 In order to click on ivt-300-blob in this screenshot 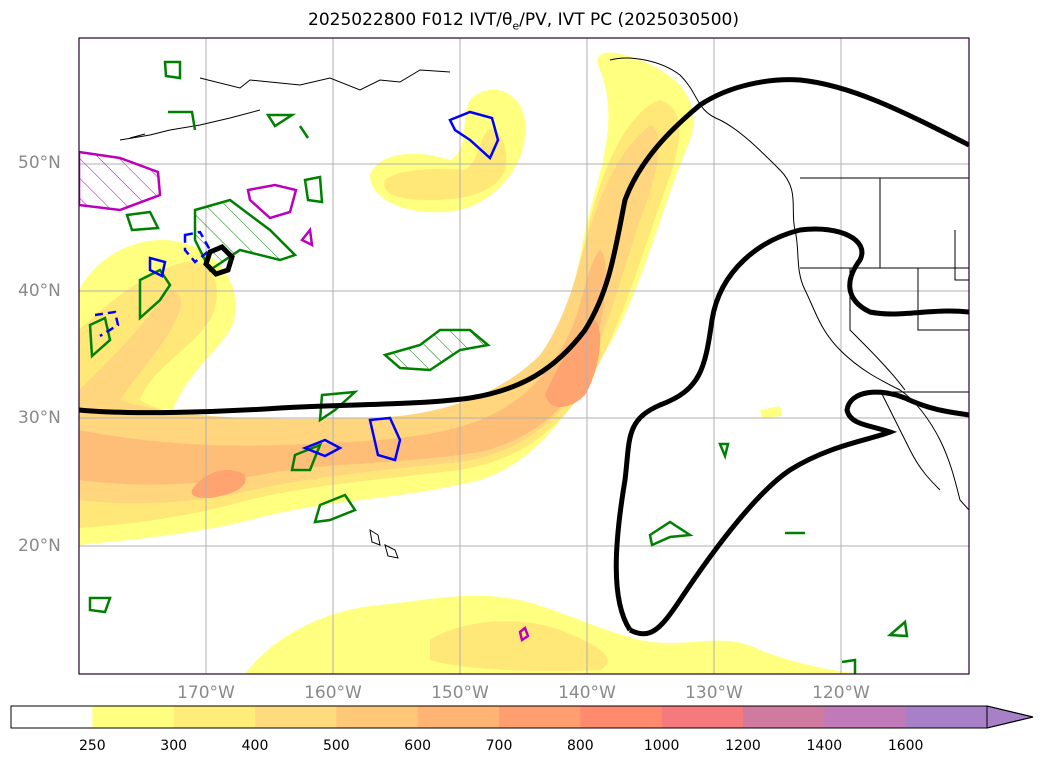, I will do `click(445, 164)`.